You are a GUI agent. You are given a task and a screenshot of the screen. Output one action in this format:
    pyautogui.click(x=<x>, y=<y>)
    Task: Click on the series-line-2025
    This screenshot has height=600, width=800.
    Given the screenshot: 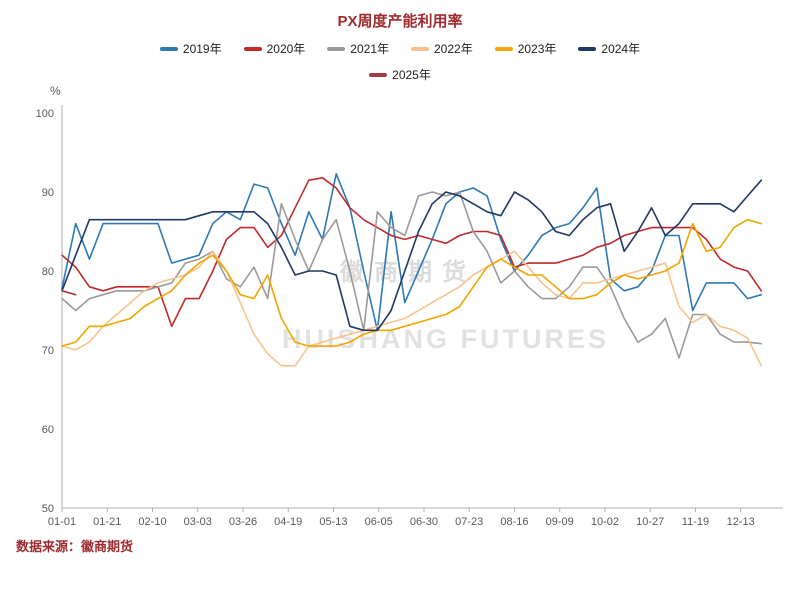 What is the action you would take?
    pyautogui.click(x=69, y=292)
    